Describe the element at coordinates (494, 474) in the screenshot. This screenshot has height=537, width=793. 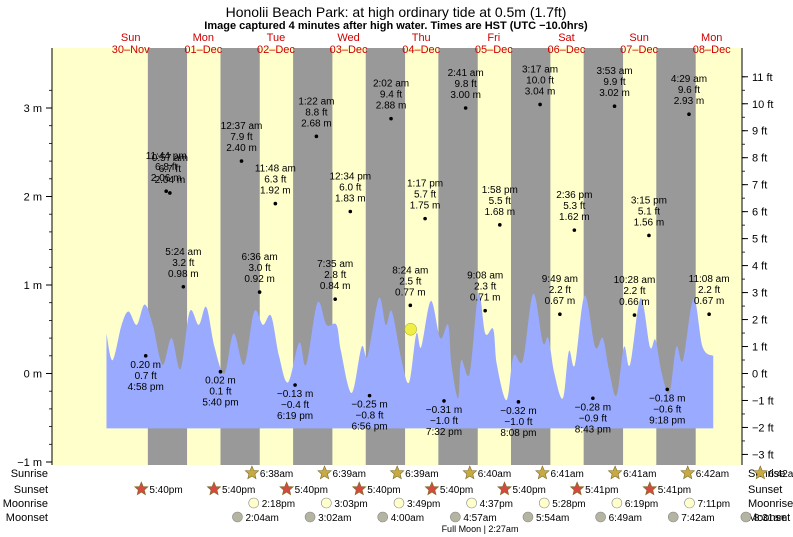
I see `astro-time-label: 6:40am` at that location.